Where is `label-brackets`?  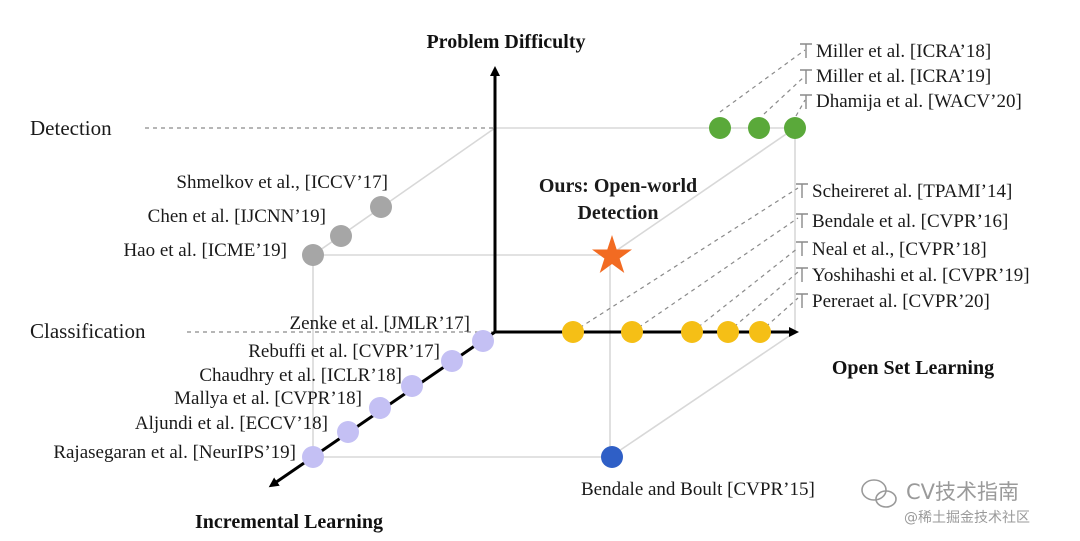
label-brackets is located at coordinates (804, 175).